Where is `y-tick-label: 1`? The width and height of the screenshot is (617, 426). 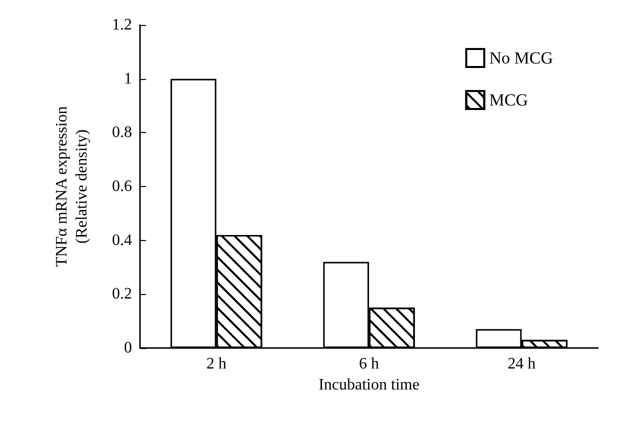
y-tick-label: 1 is located at coordinates (128, 79).